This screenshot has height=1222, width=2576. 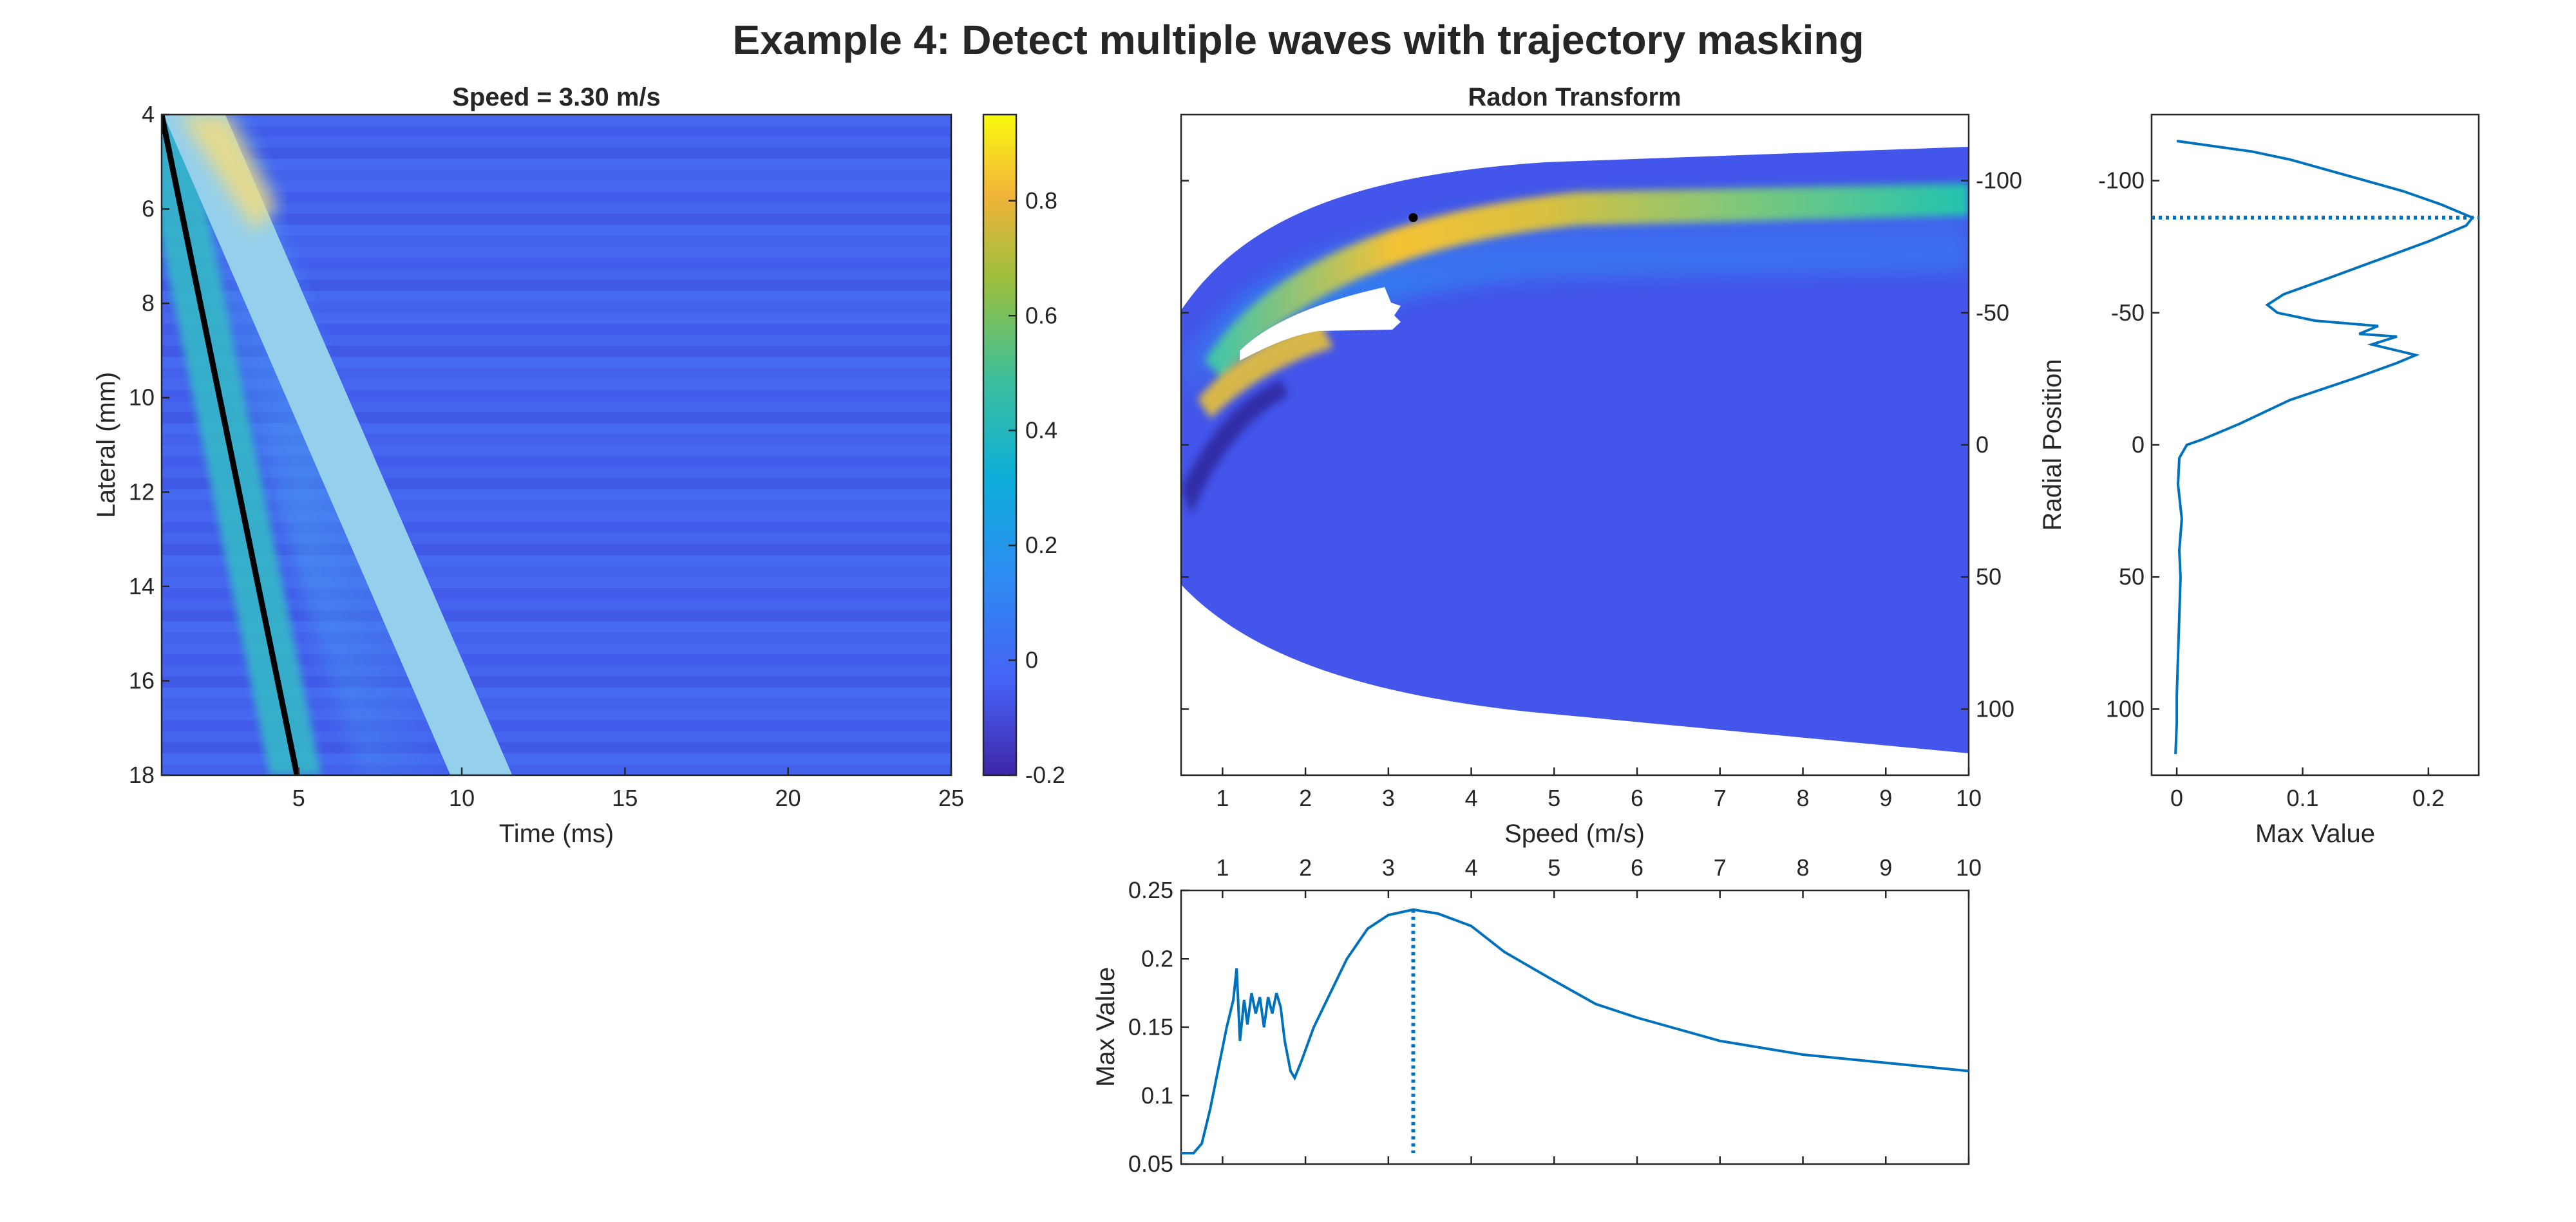 I want to click on radon-y-ticks: -100 -50 0 50 100, so click(x=1601, y=444).